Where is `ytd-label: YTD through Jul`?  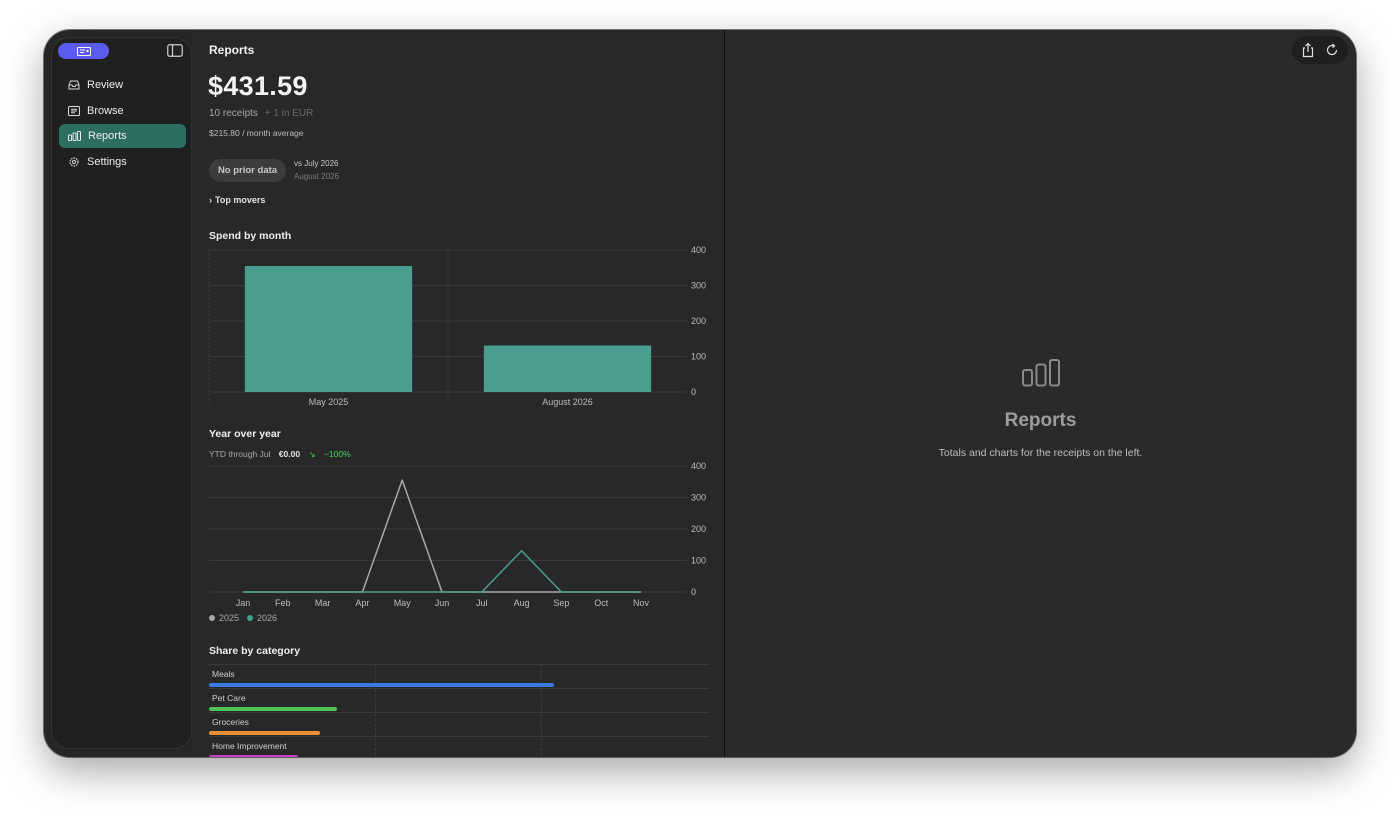 ytd-label: YTD through Jul is located at coordinates (240, 454).